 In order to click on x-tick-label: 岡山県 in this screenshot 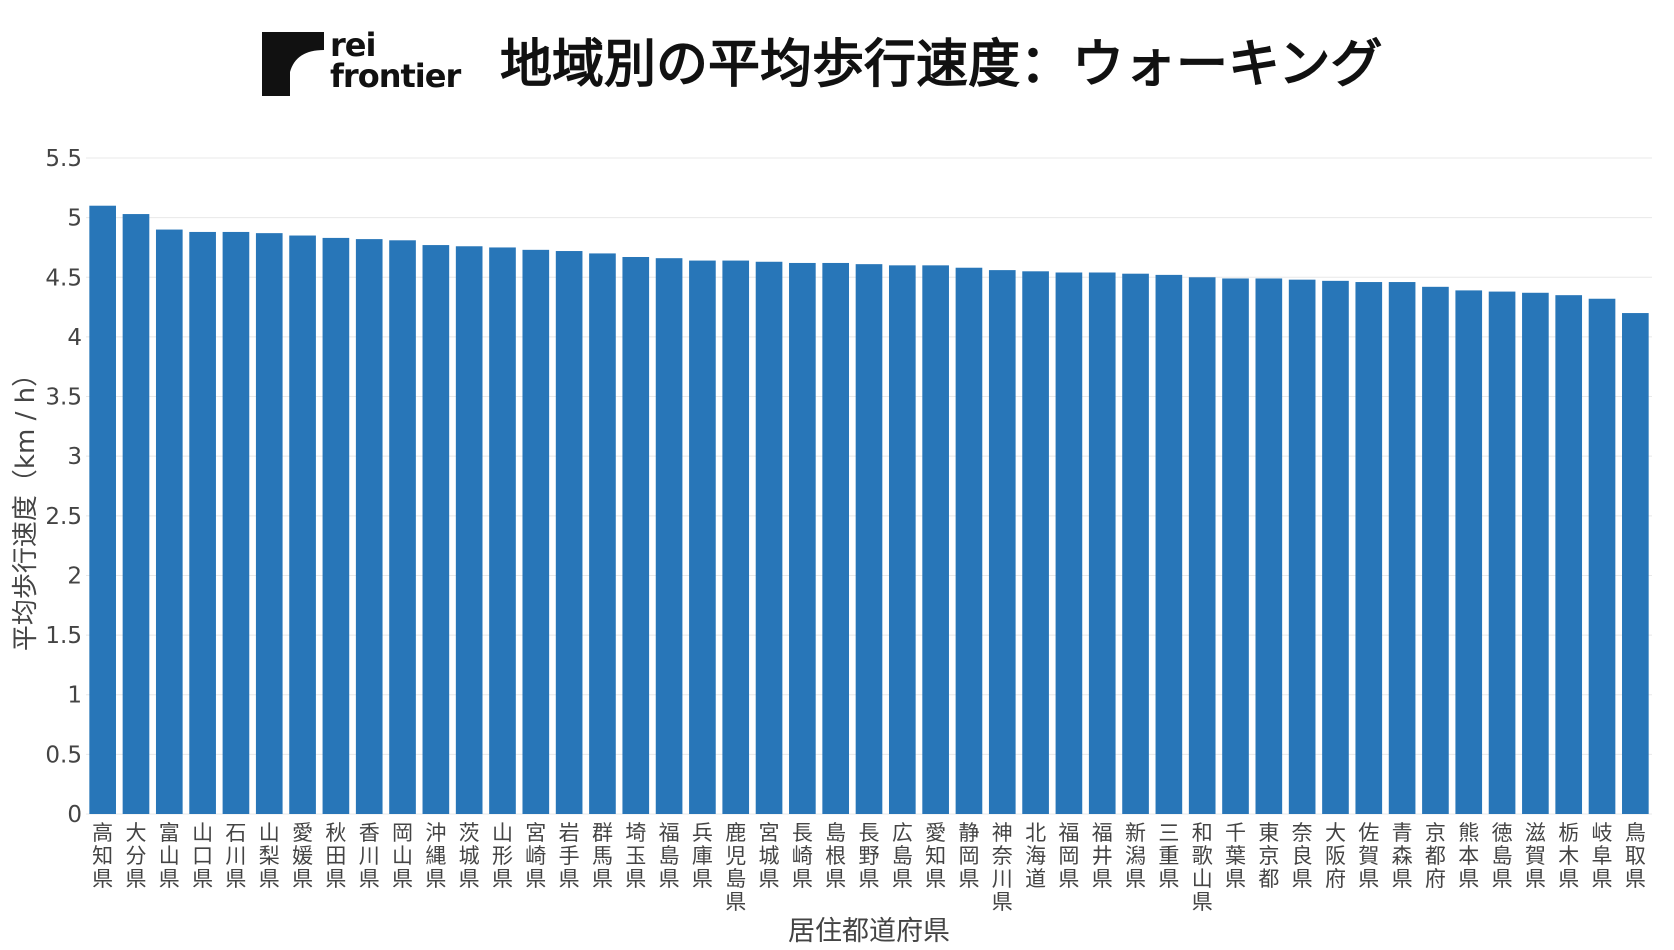, I will do `click(402, 856)`.